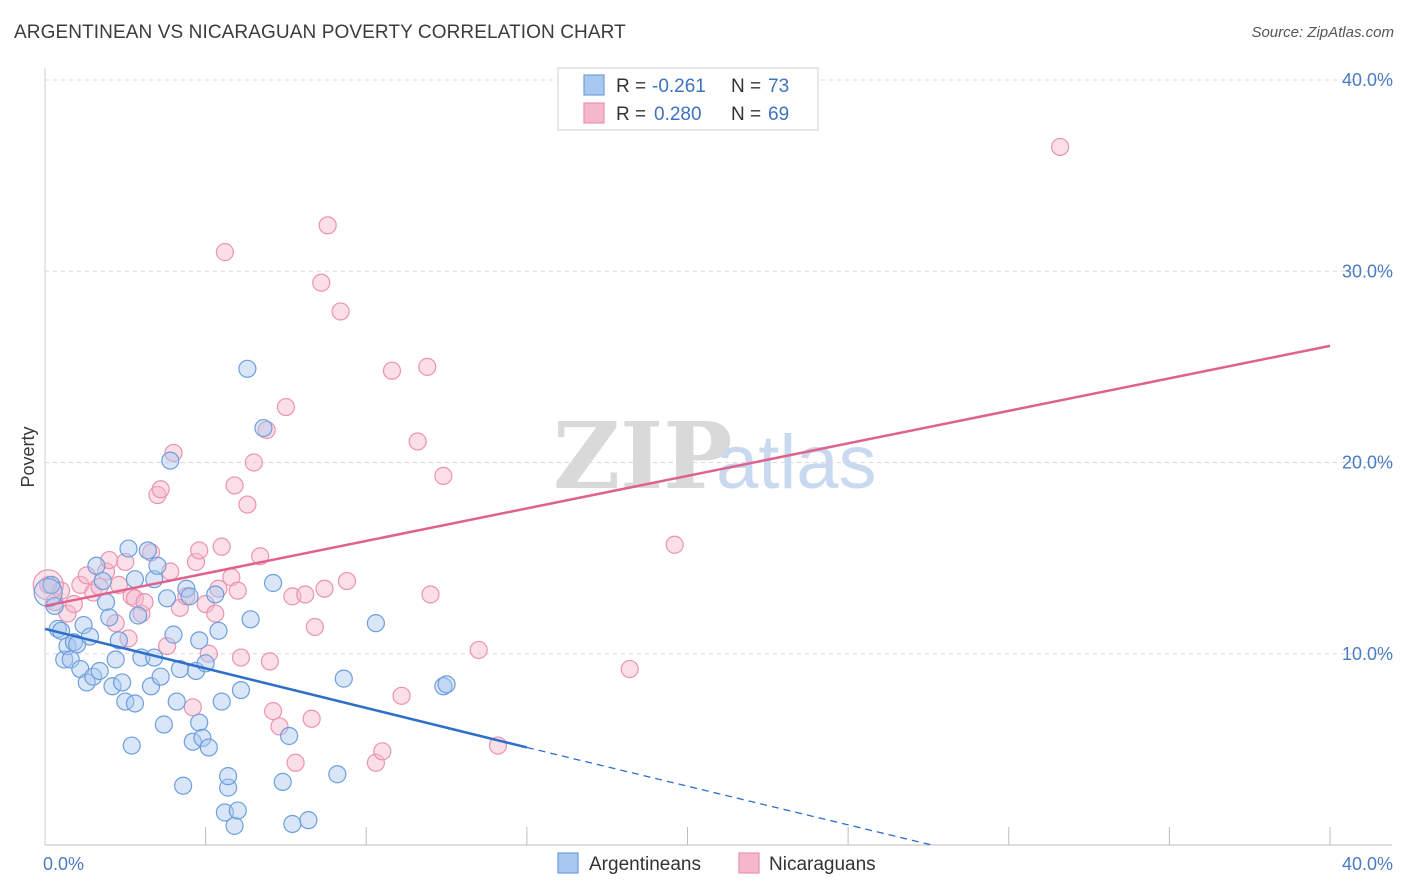 This screenshot has height=892, width=1406. What do you see at coordinates (568, 863) in the screenshot?
I see `legend-bottom-swatch-blue` at bounding box center [568, 863].